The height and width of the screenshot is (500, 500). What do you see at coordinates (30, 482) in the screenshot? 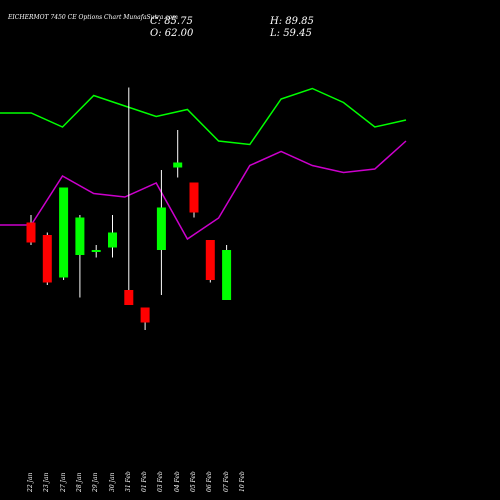
I see `date-label: 22 Jan` at bounding box center [30, 482].